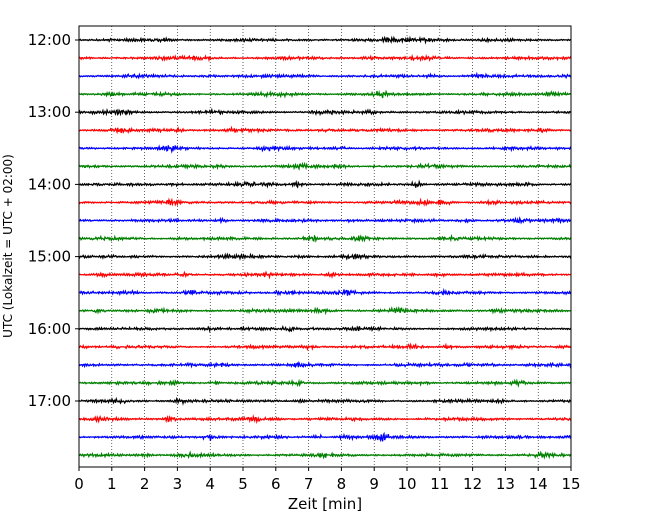 The height and width of the screenshot is (520, 650). What do you see at coordinates (276, 484) in the screenshot?
I see `x-tick-label: 6` at bounding box center [276, 484].